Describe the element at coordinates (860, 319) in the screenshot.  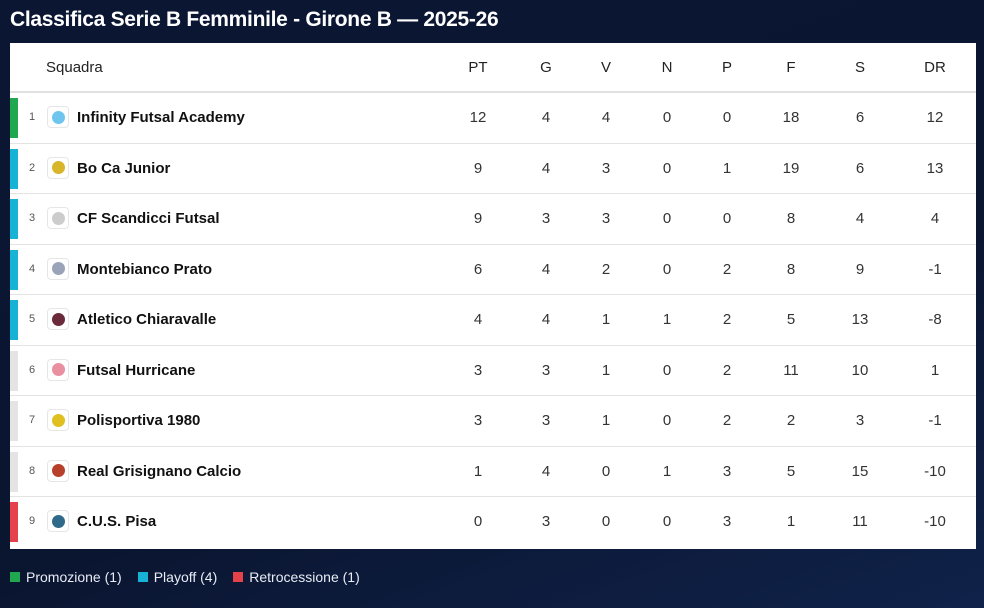
I see `stat-s: 13` at that location.